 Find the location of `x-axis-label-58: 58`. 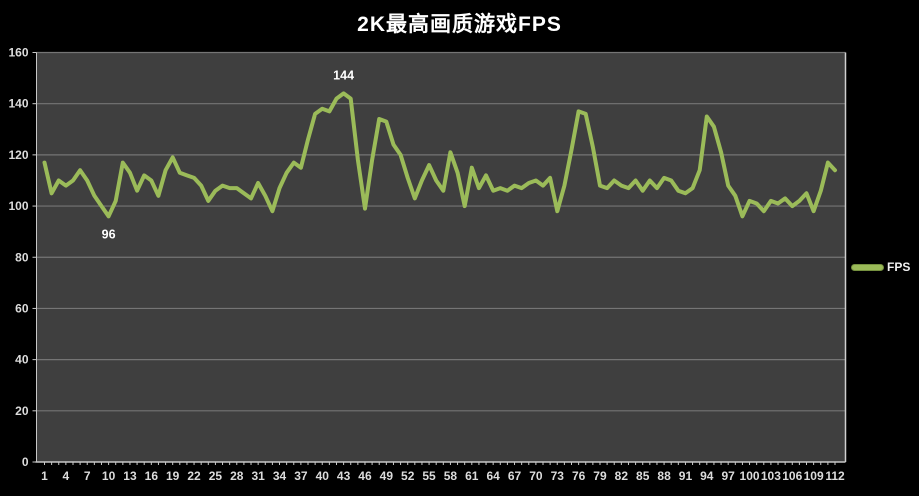

x-axis-label-58: 58 is located at coordinates (451, 476).